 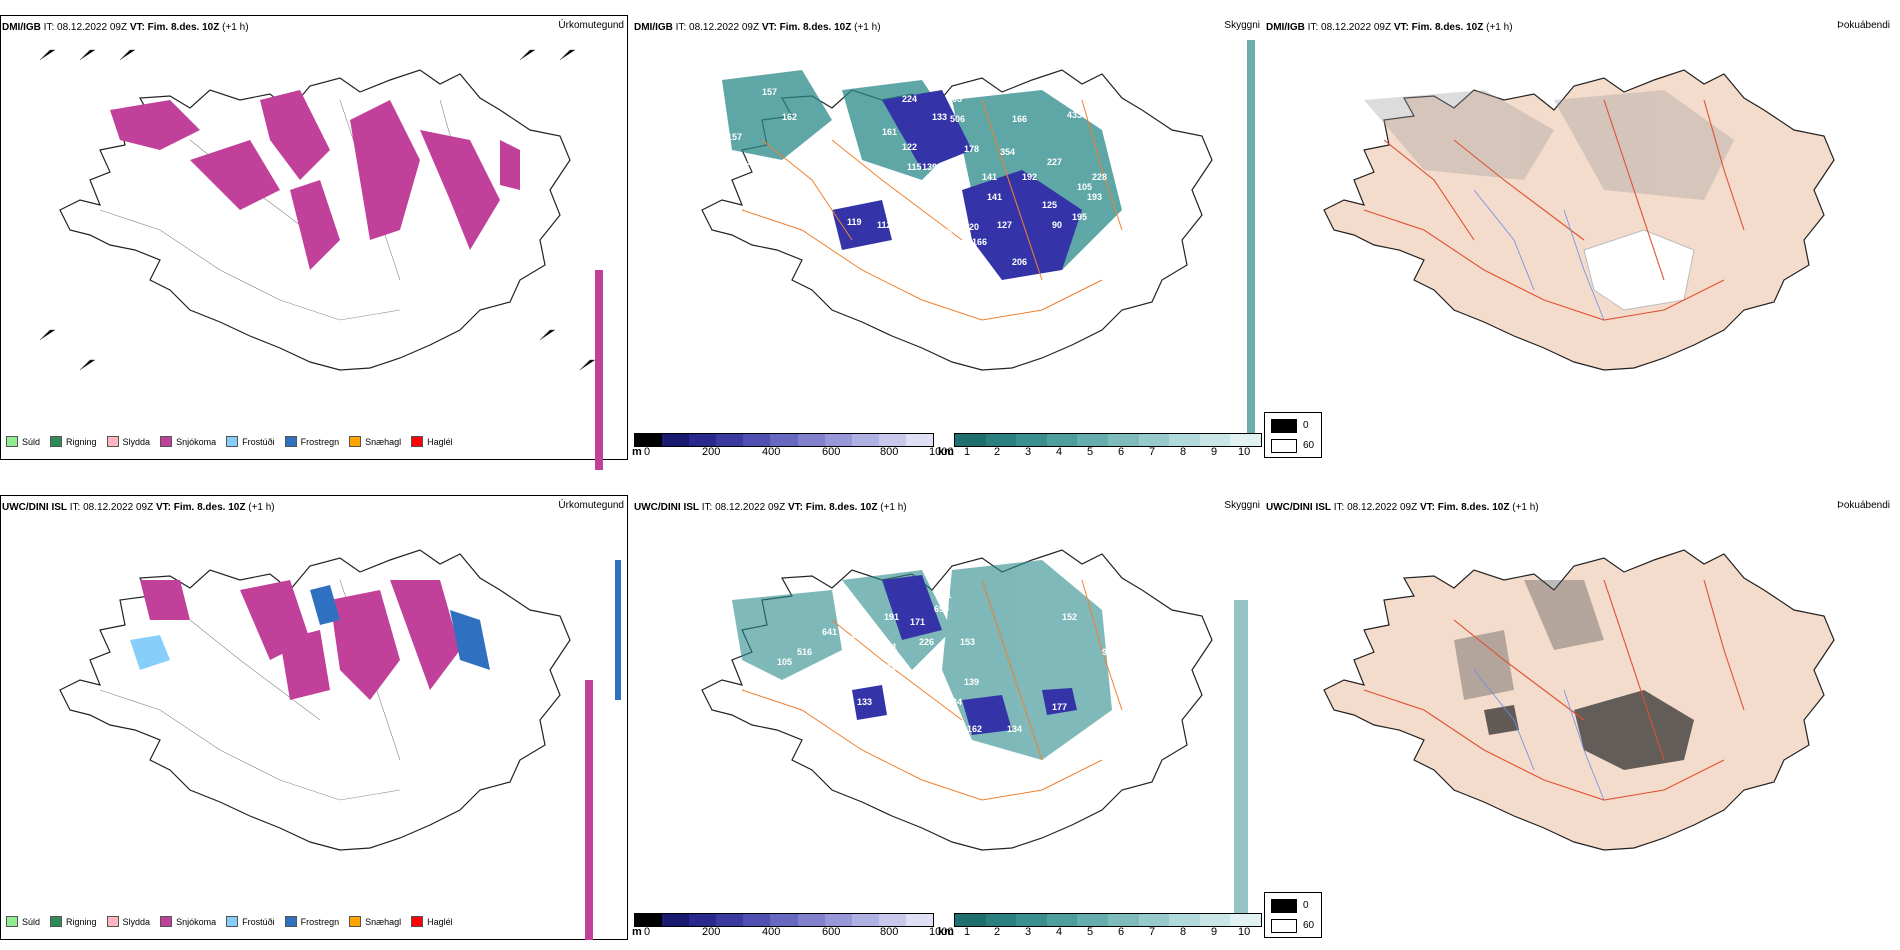 I want to click on cloud-base-label: 141, so click(x=994, y=197).